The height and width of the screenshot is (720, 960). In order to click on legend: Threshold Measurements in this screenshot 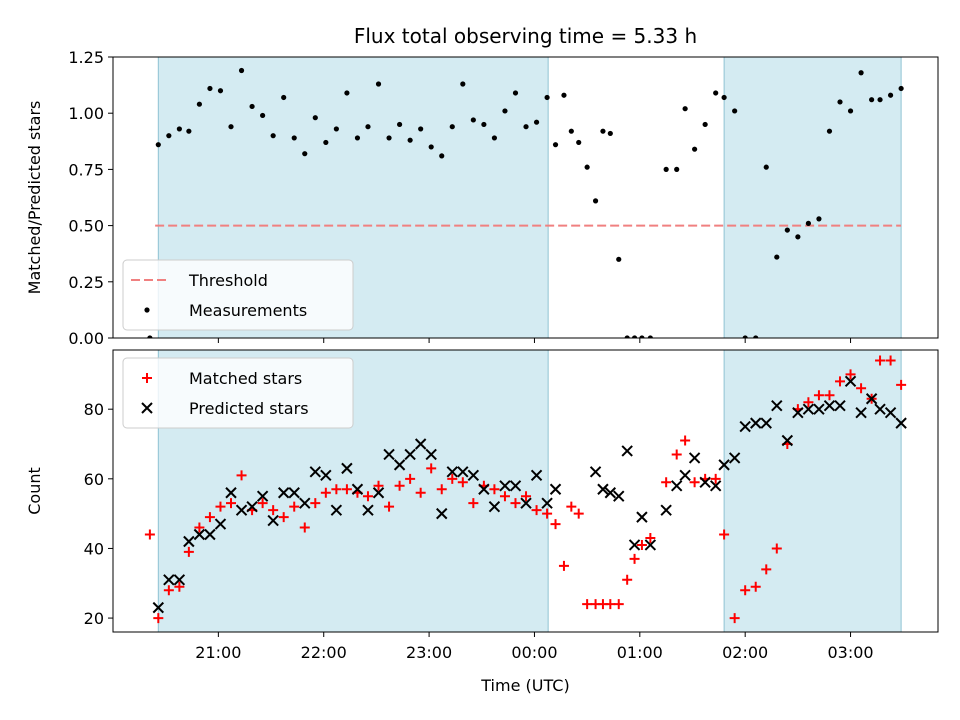, I will do `click(238, 295)`.